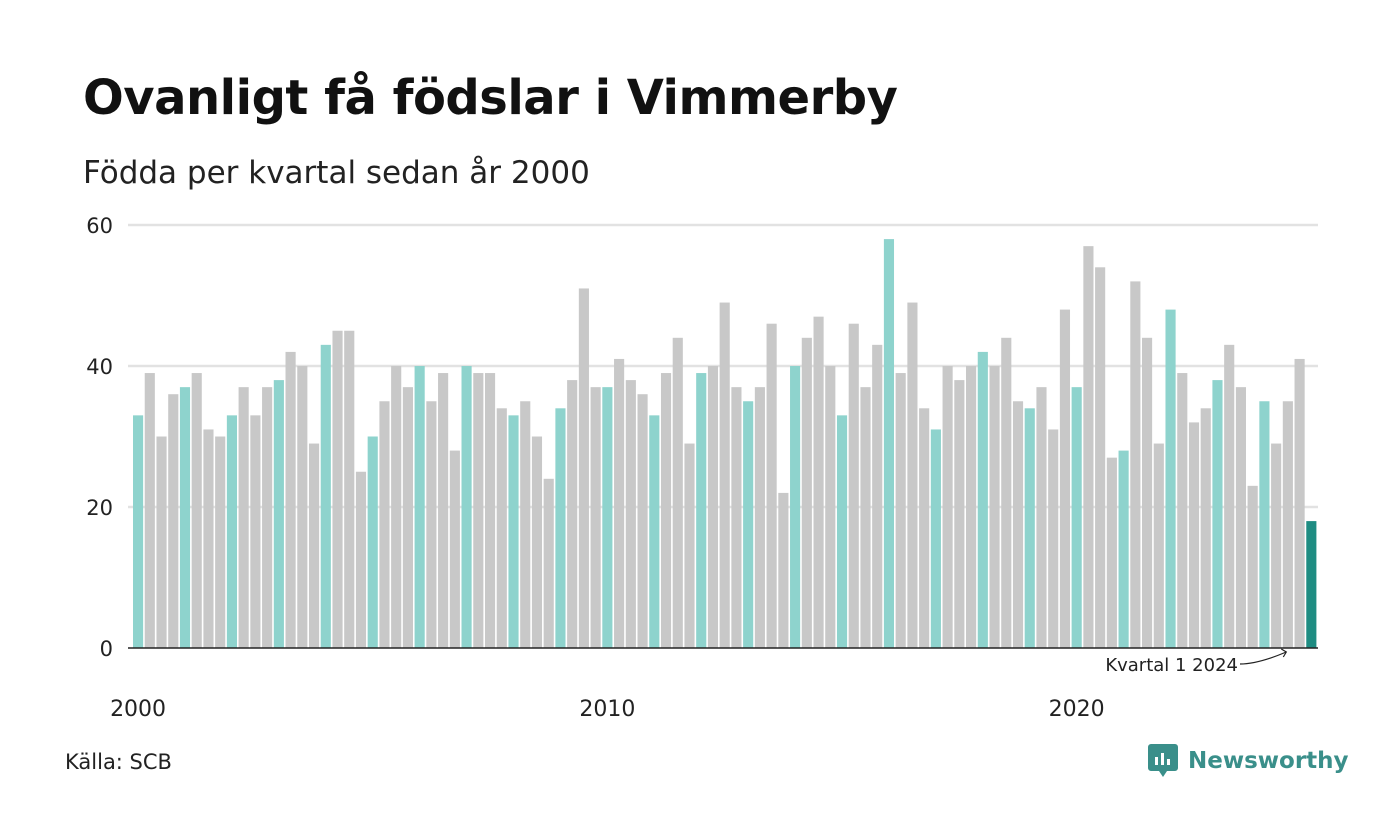  Describe the element at coordinates (1077, 709) in the screenshot. I see `x-tick-label: 2020` at that location.